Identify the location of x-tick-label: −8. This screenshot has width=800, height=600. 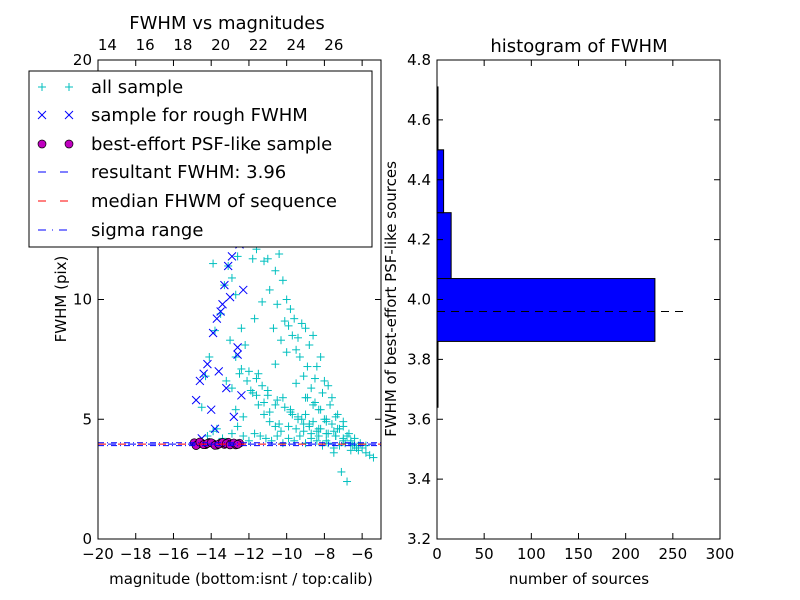
(324, 554).